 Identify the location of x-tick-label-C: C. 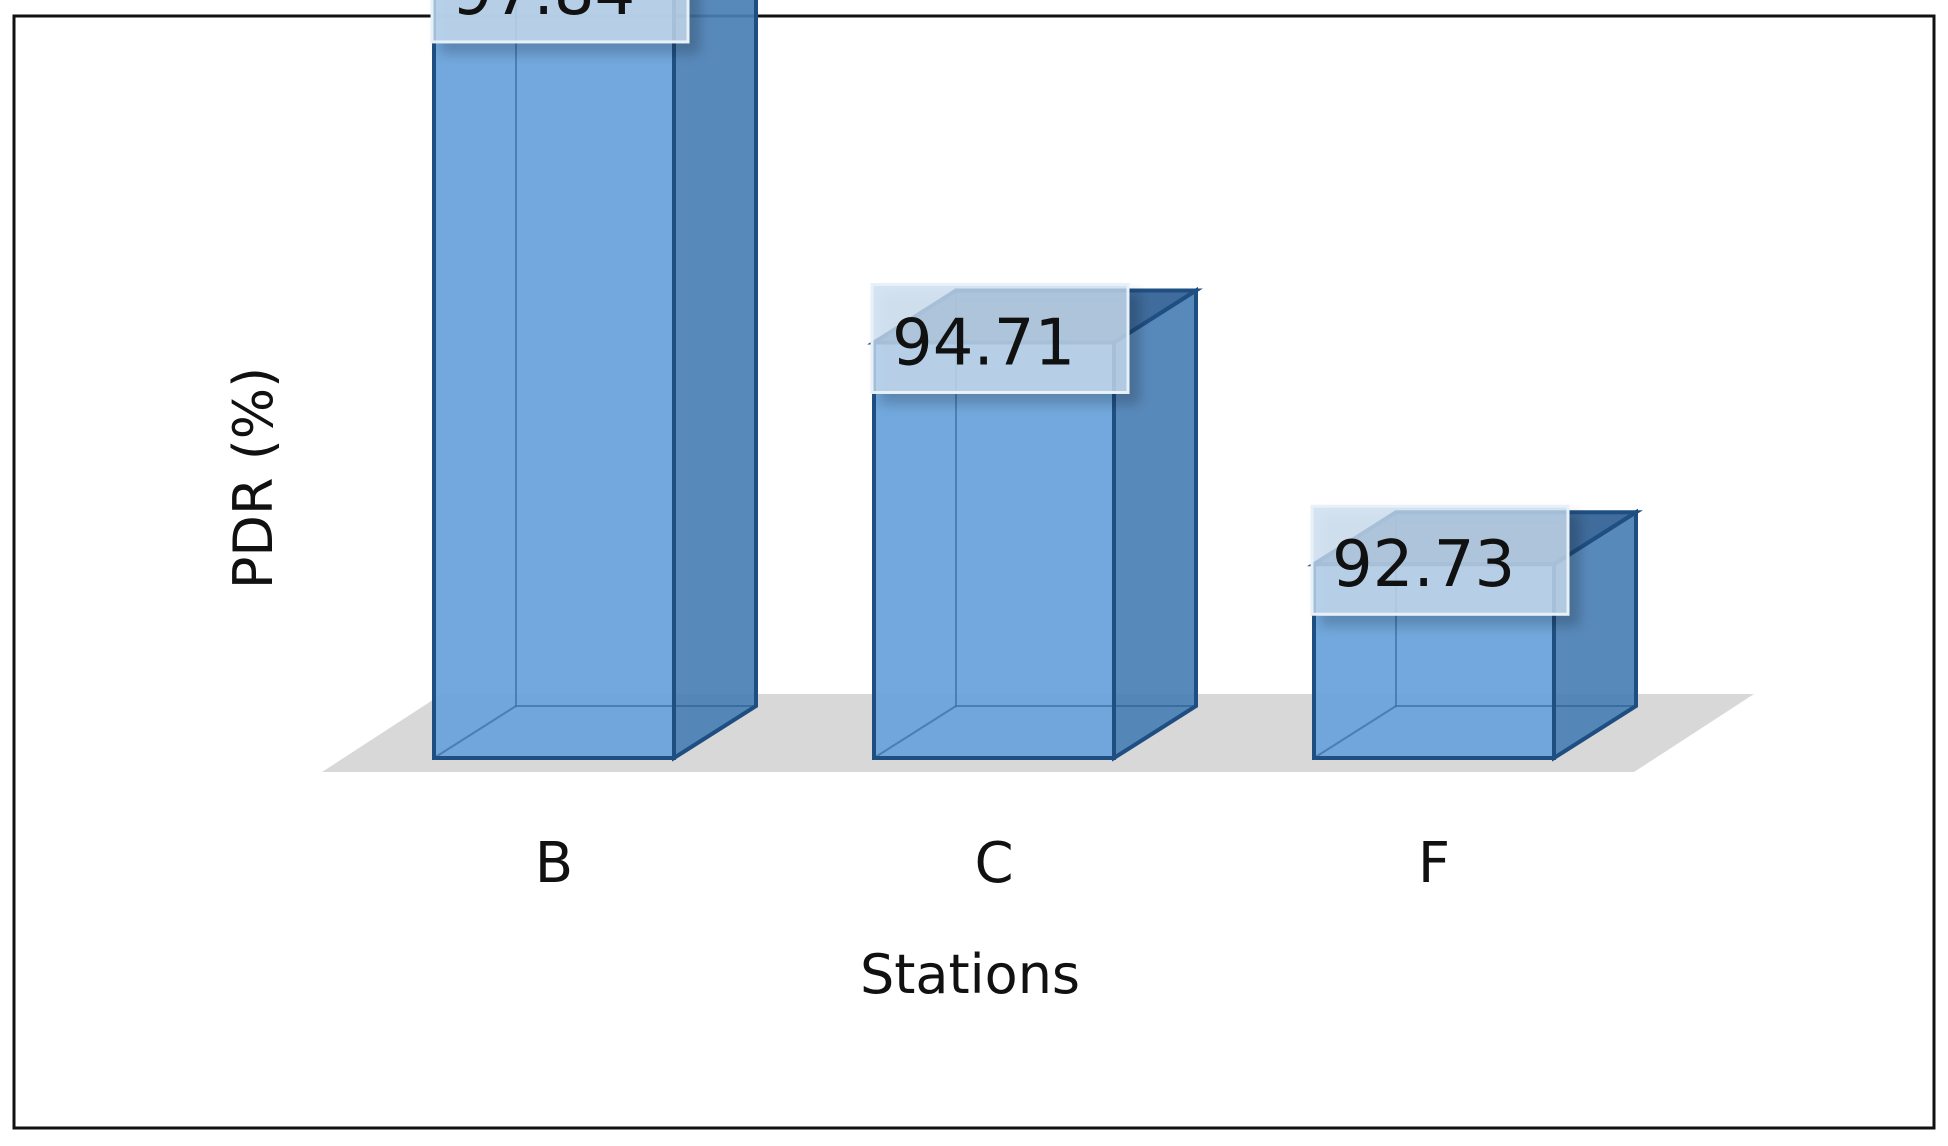
(993, 863).